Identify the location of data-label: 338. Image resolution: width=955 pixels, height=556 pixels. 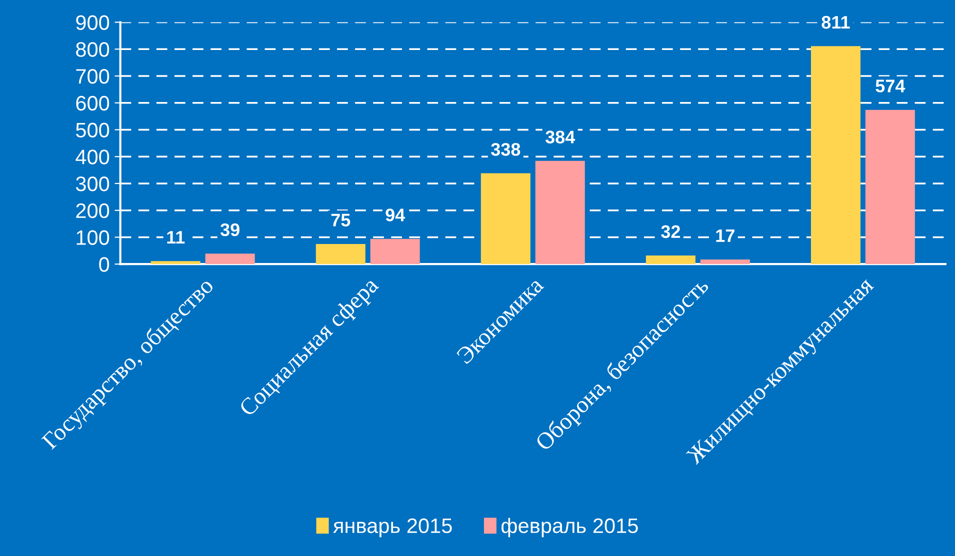
(505, 149).